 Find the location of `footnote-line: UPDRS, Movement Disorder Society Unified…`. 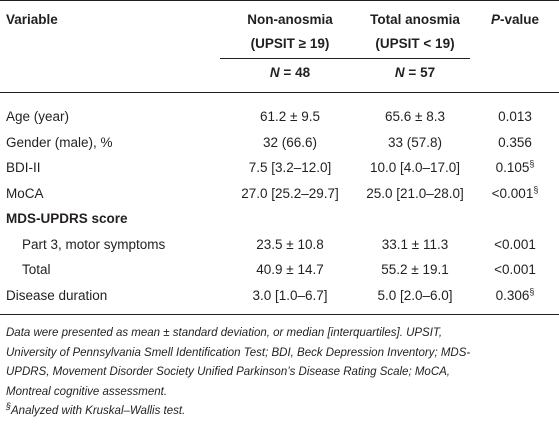

footnote-line: UPDRS, Movement Disorder Society Unified… is located at coordinates (228, 372).